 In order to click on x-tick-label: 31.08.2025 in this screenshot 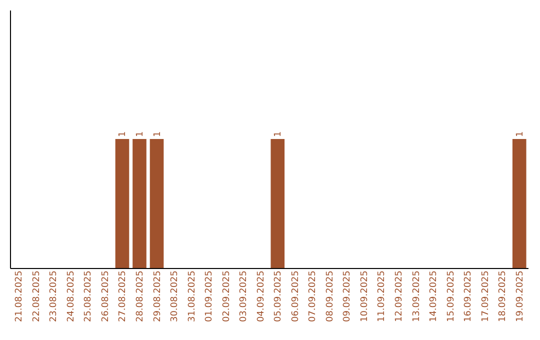, I will do `click(192, 296)`.